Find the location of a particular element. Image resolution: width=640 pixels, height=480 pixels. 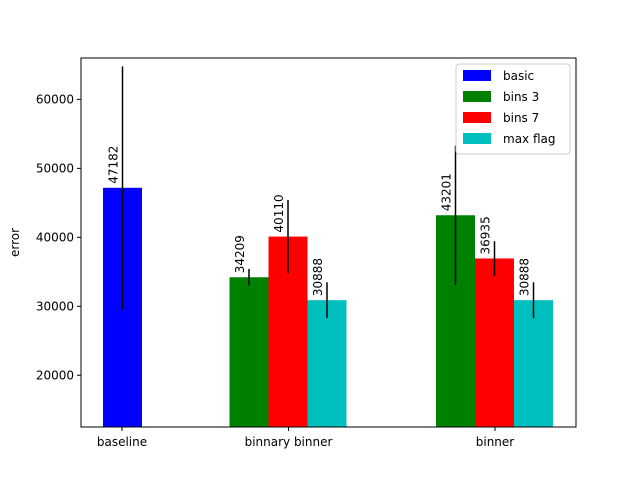

y-tick-label: 30000 is located at coordinates (55, 306).